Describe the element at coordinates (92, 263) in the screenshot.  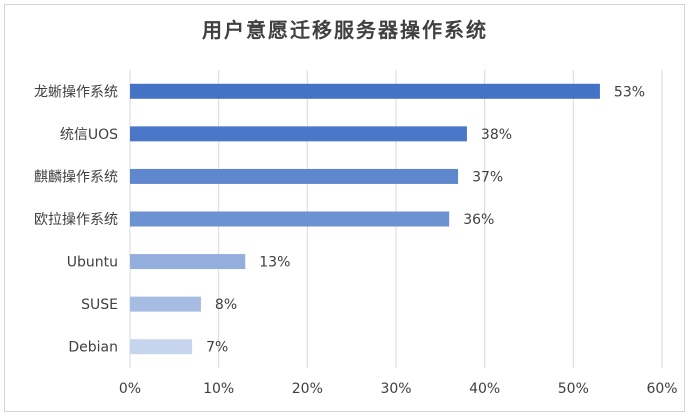
I see `category-label: Ubuntu` at that location.